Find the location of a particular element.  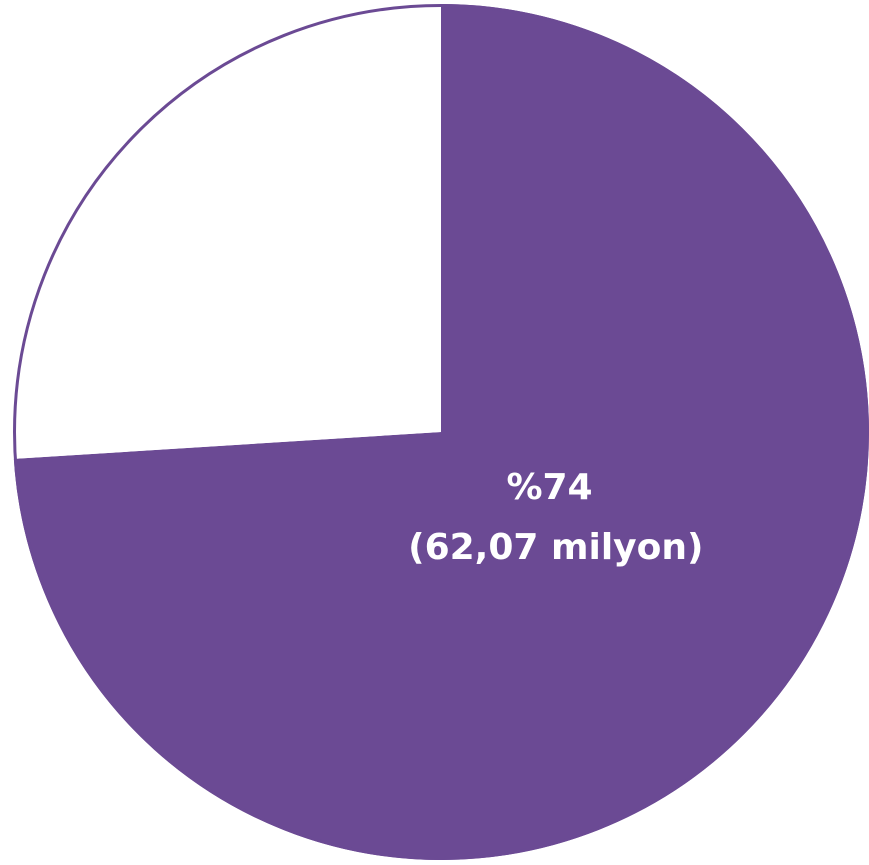

slice-label-count: (62,07 milyon) is located at coordinates (555, 547).